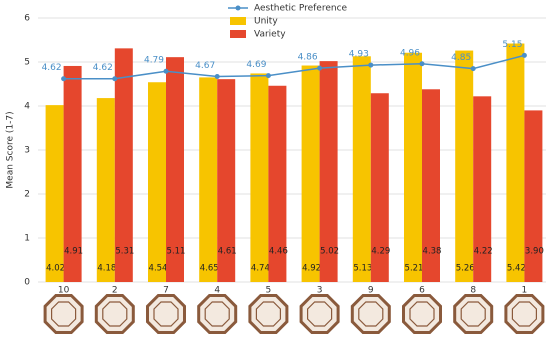  I want to click on line-value-label: 5.15, so click(512, 45).